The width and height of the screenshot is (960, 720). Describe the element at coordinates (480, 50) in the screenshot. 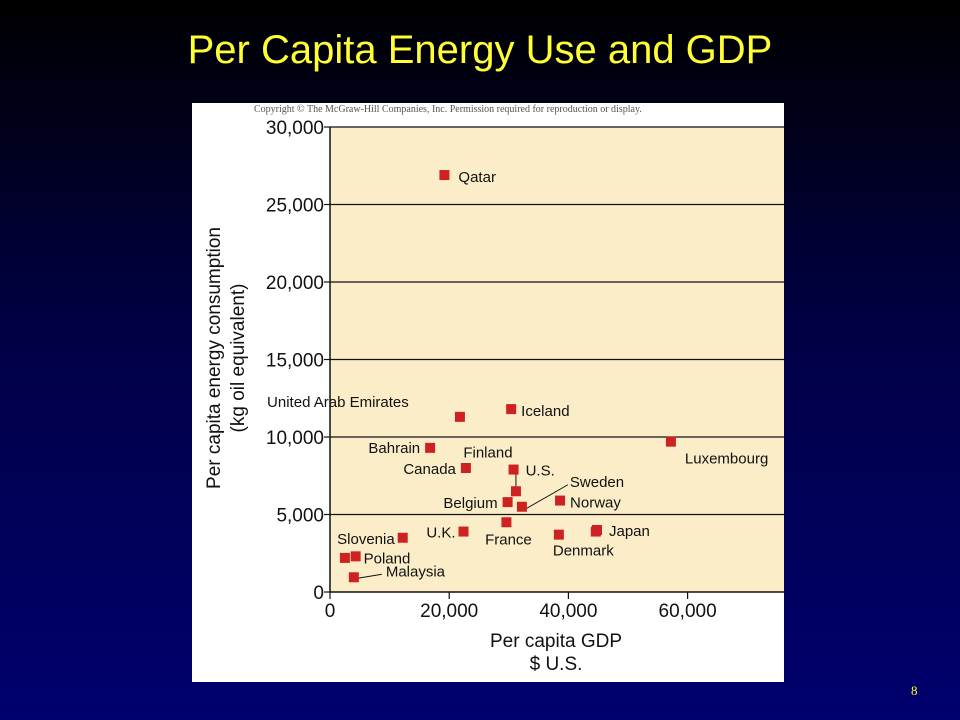

I see `slide-title: Per Capita Energy Use and GDP` at that location.